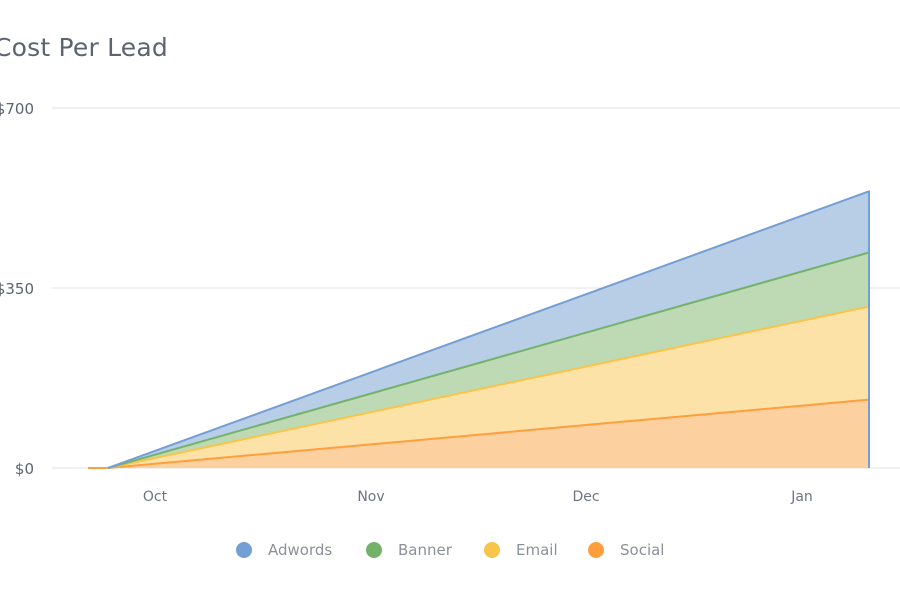 Image resolution: width=900 pixels, height=592 pixels. I want to click on legend-item-email: Email, so click(521, 550).